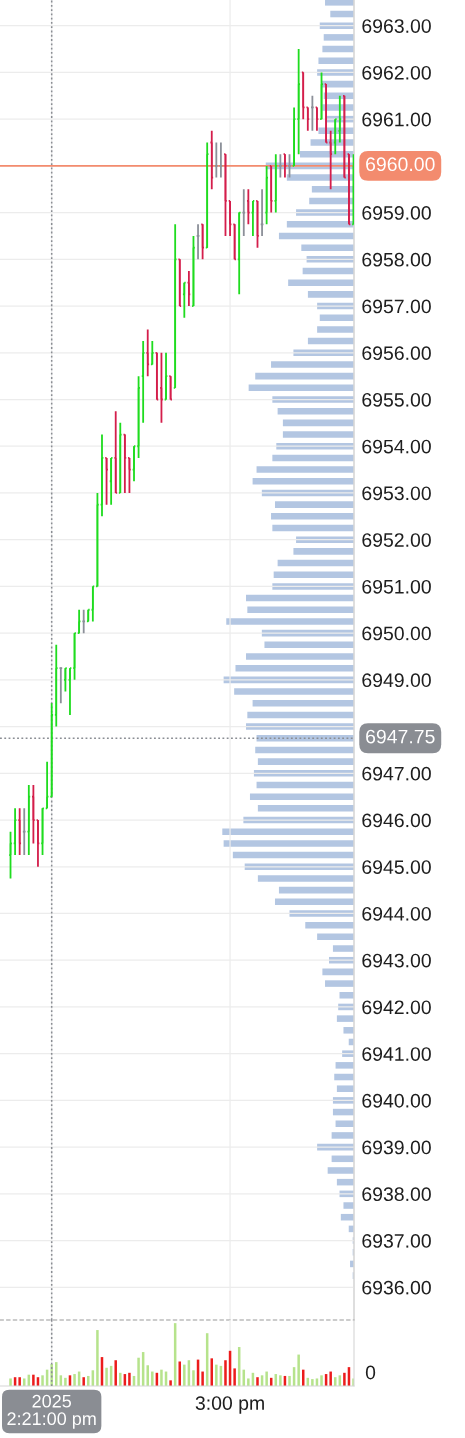 The height and width of the screenshot is (1438, 465). What do you see at coordinates (396, 586) in the screenshot?
I see `y-tick-label: 6951.00` at bounding box center [396, 586].